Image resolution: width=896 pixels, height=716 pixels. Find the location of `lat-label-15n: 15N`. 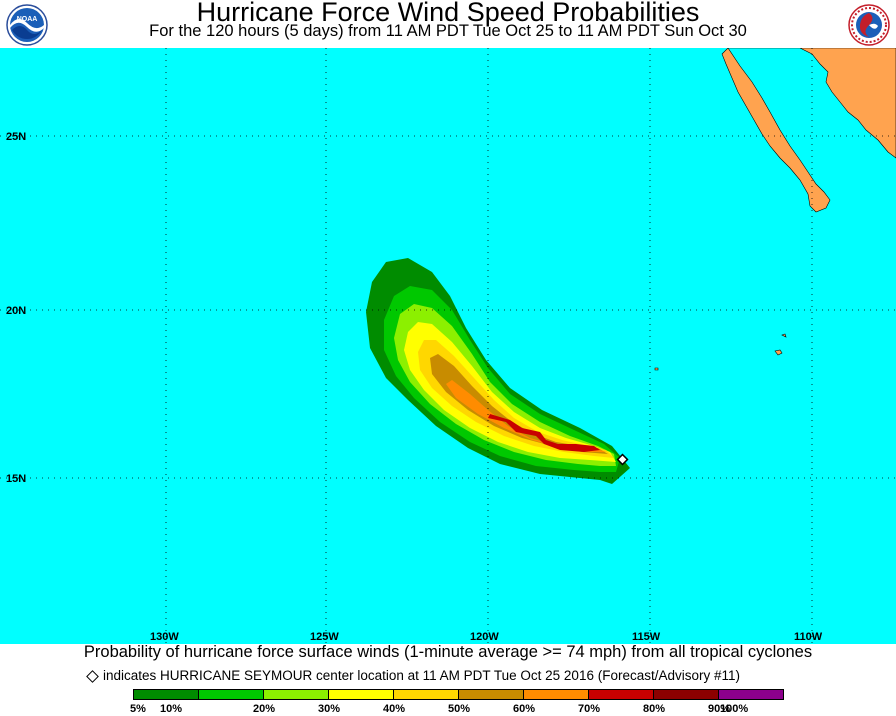

lat-label-15n: 15N is located at coordinates (16, 479).